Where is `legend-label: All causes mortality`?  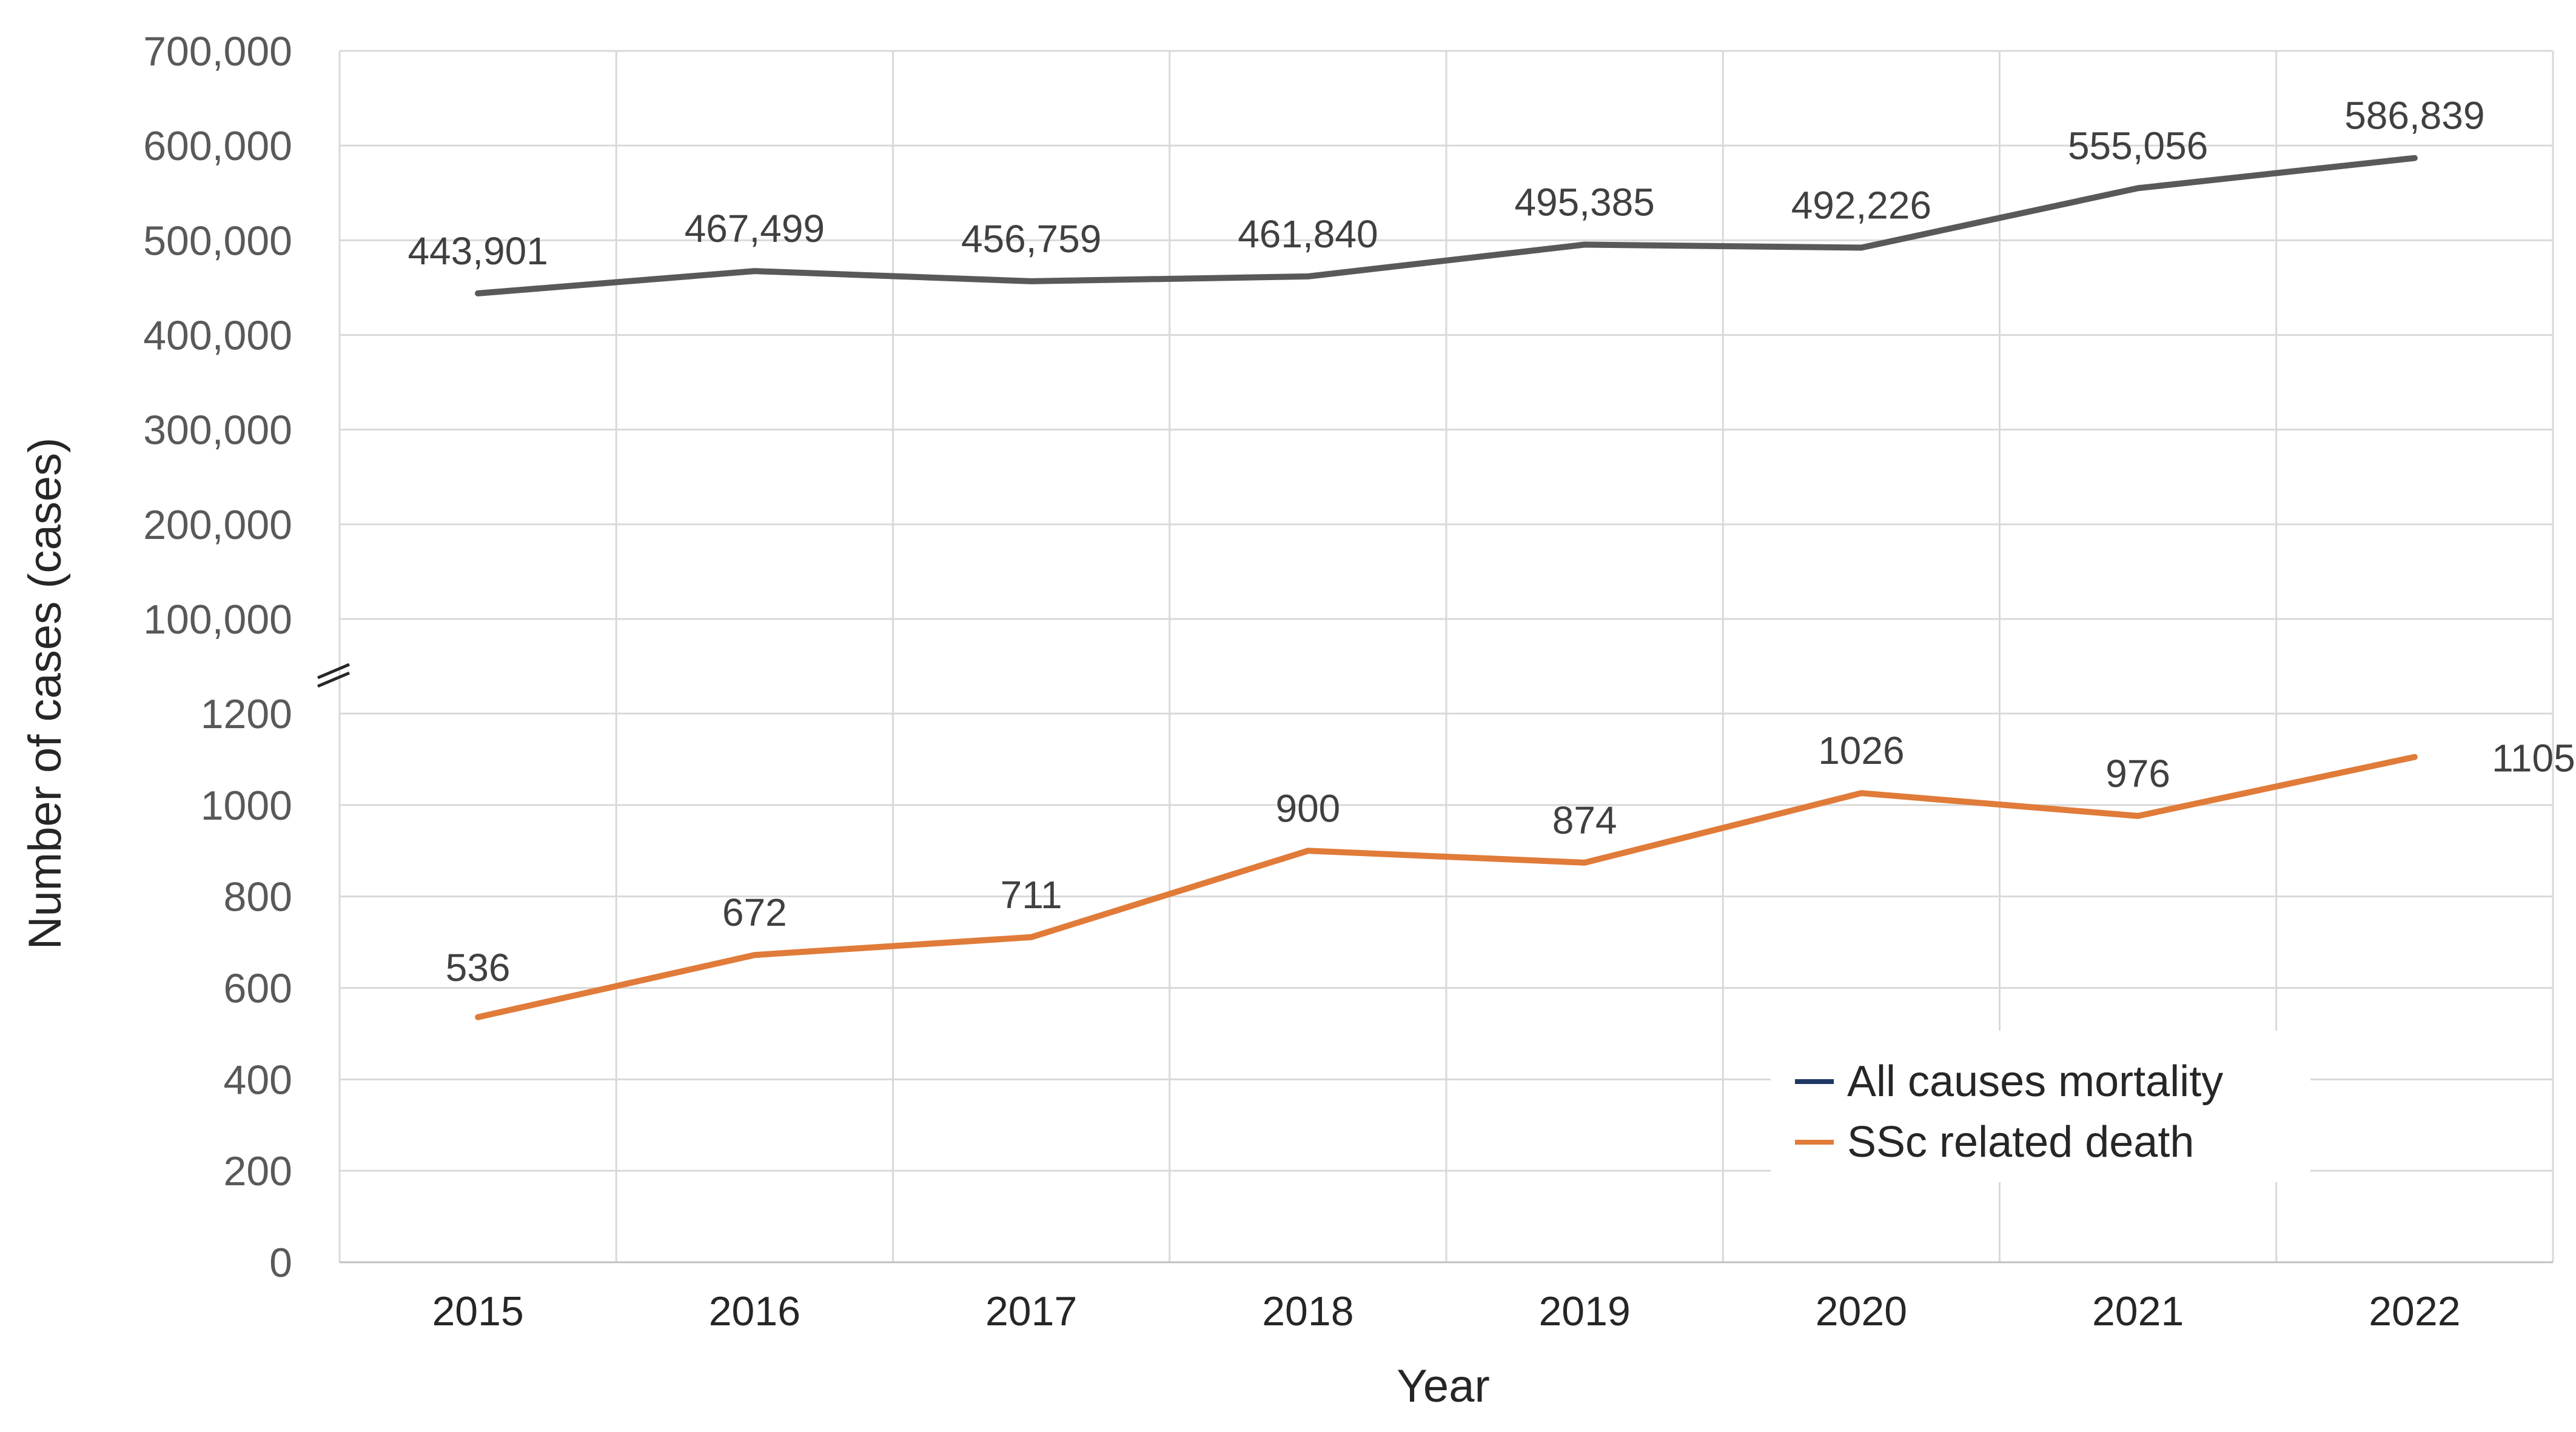
legend-label: All causes mortality is located at coordinates (2035, 1081).